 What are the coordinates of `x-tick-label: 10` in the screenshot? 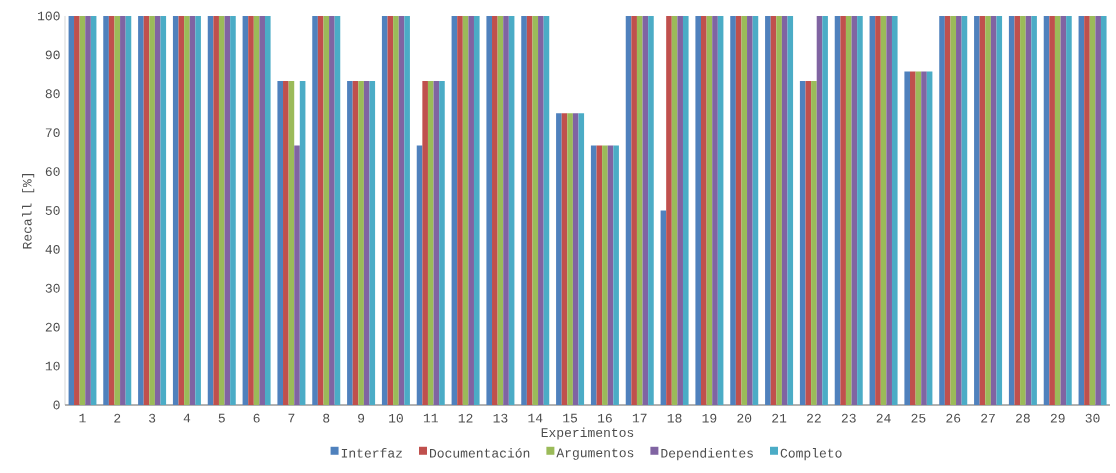 It's located at (396, 418).